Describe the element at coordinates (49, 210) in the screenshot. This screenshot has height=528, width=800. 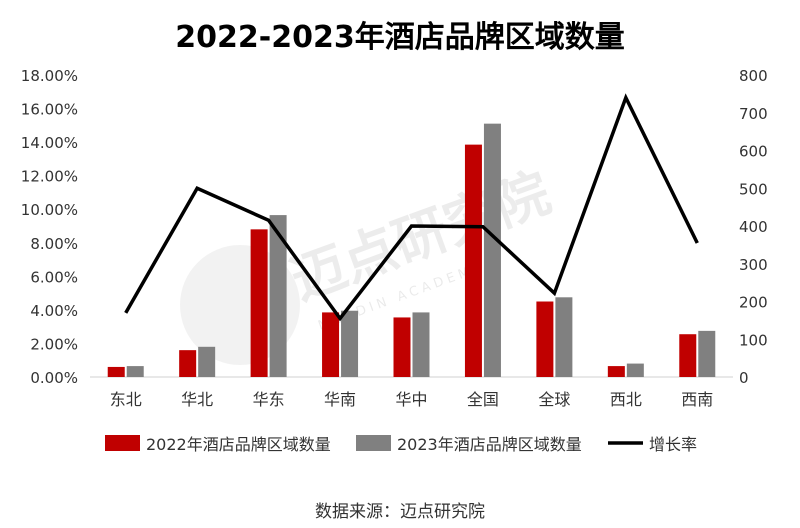
I see `y-left-tick-label: 10.00%` at that location.